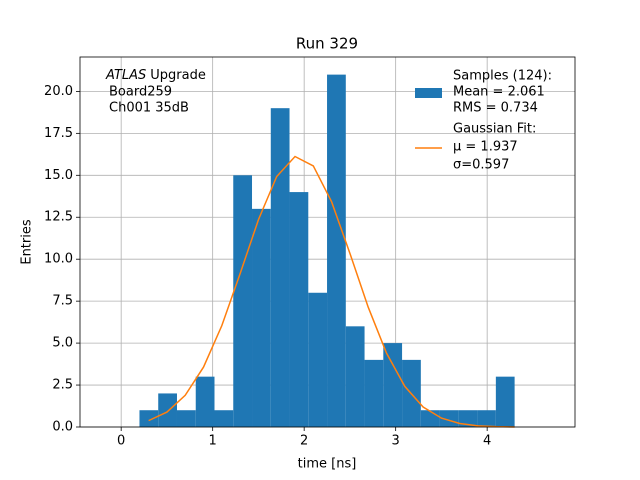 This screenshot has height=480, width=640. I want to click on y-tick-label: 20.0, so click(58, 91).